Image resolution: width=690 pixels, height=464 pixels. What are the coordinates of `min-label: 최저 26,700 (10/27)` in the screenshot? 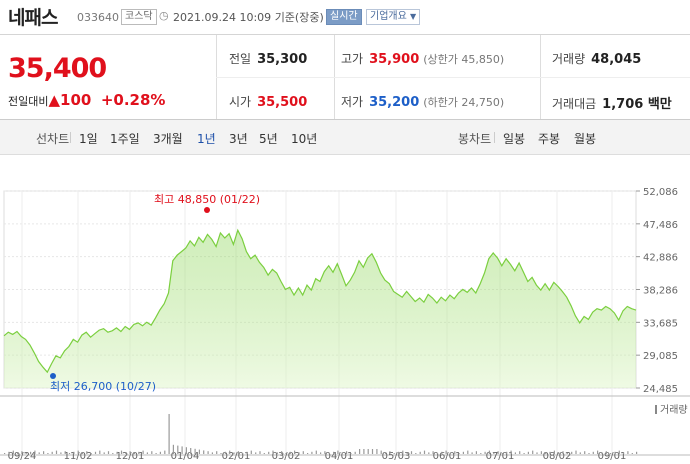 It's located at (103, 386).